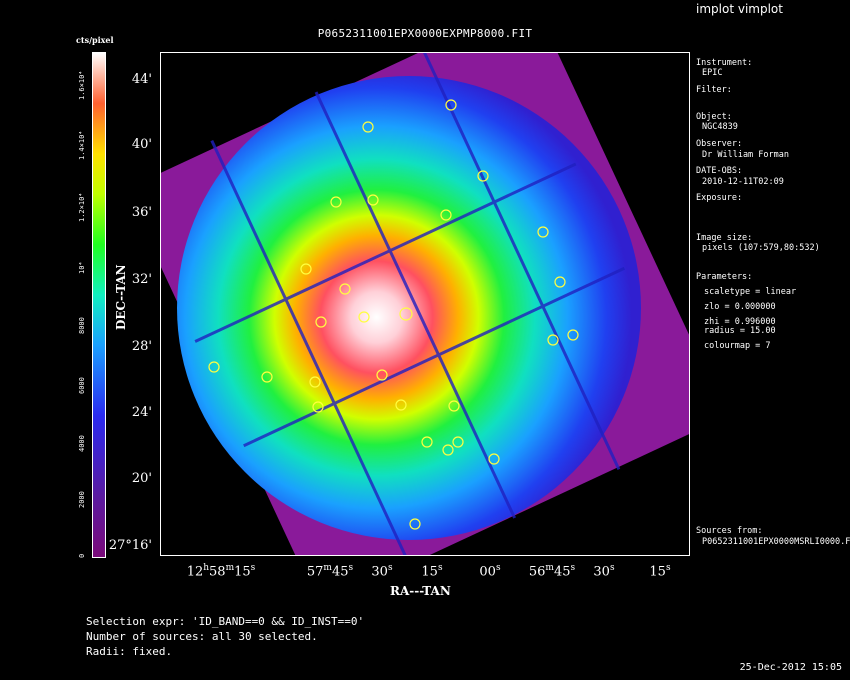  I want to click on filter-label: Filter:, so click(714, 90).